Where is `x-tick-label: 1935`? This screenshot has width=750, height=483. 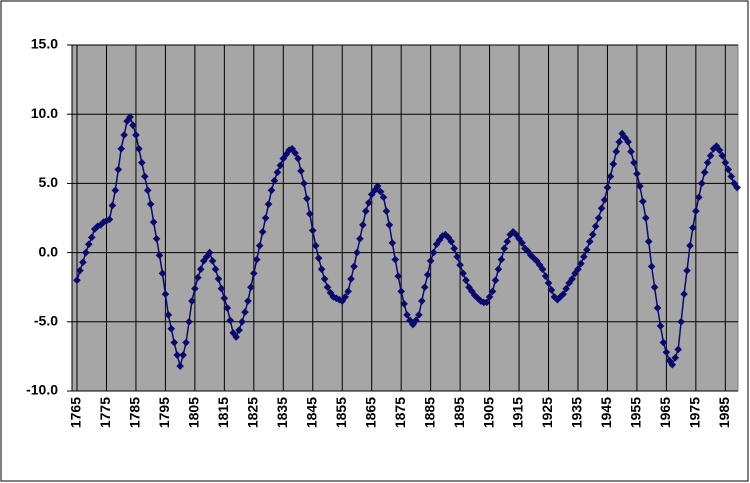 x-tick-label: 1935 is located at coordinates (577, 412).